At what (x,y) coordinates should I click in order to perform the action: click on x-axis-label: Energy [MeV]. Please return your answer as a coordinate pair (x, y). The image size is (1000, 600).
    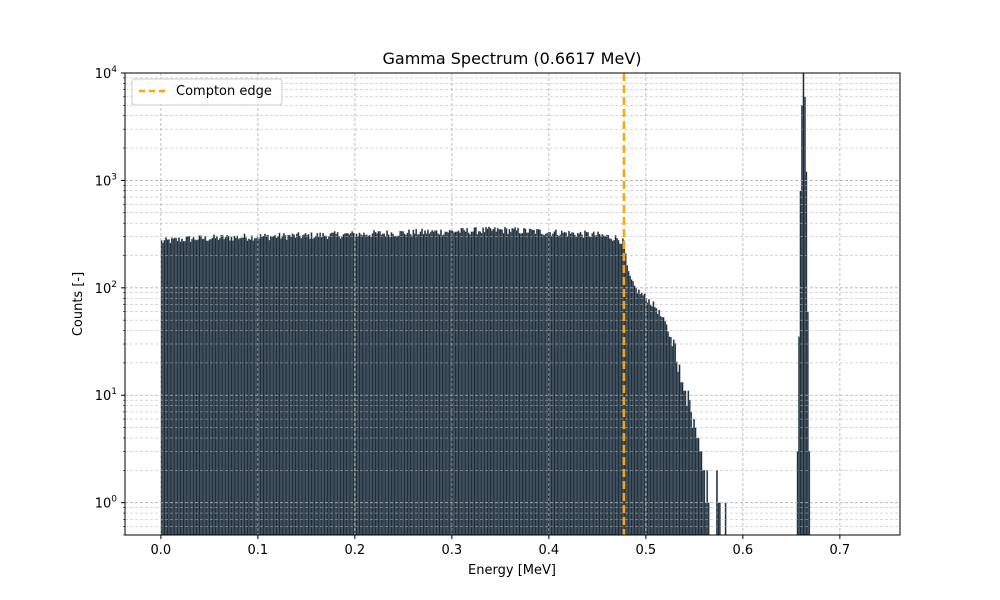
    Looking at the image, I should click on (512, 570).